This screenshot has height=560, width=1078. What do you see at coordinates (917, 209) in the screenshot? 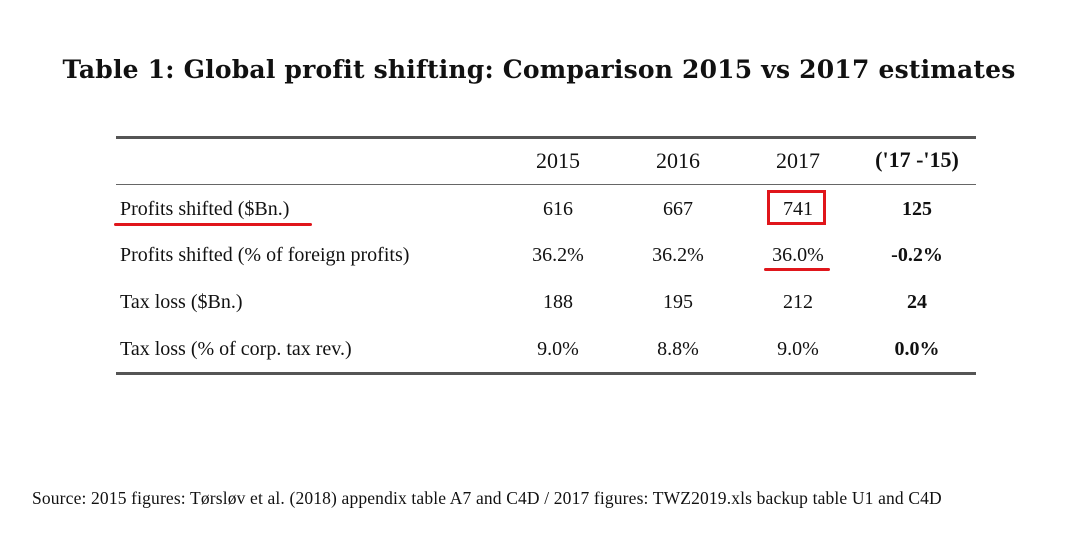
I see `table-cell-difference: 125` at bounding box center [917, 209].